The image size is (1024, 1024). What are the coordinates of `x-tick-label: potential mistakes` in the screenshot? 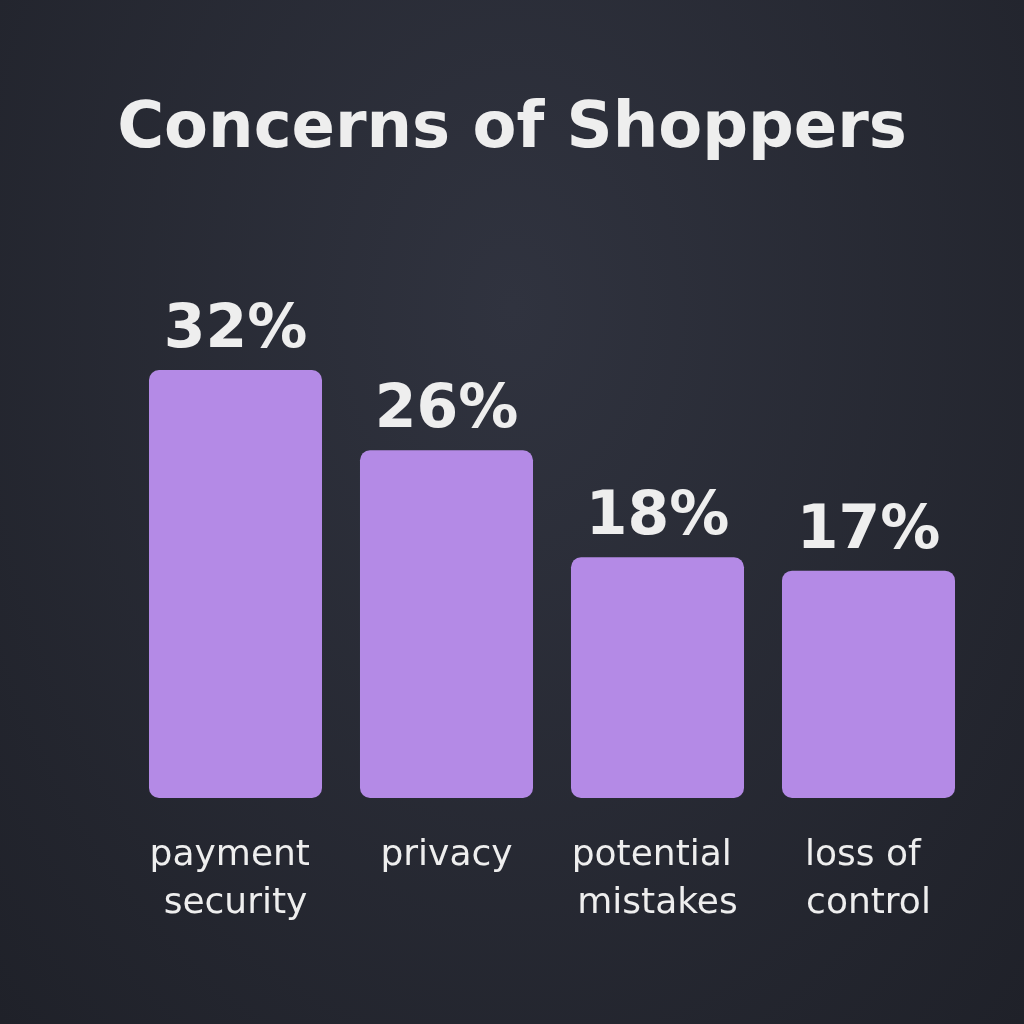 It's located at (657, 876).